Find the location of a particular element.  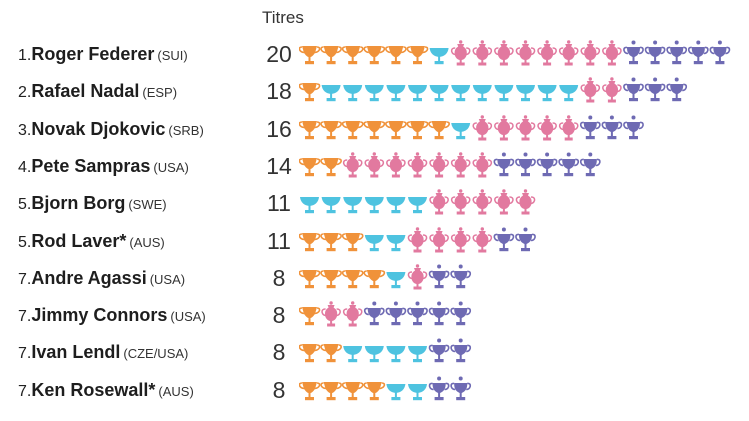

player-rank: 3. is located at coordinates (25, 130).